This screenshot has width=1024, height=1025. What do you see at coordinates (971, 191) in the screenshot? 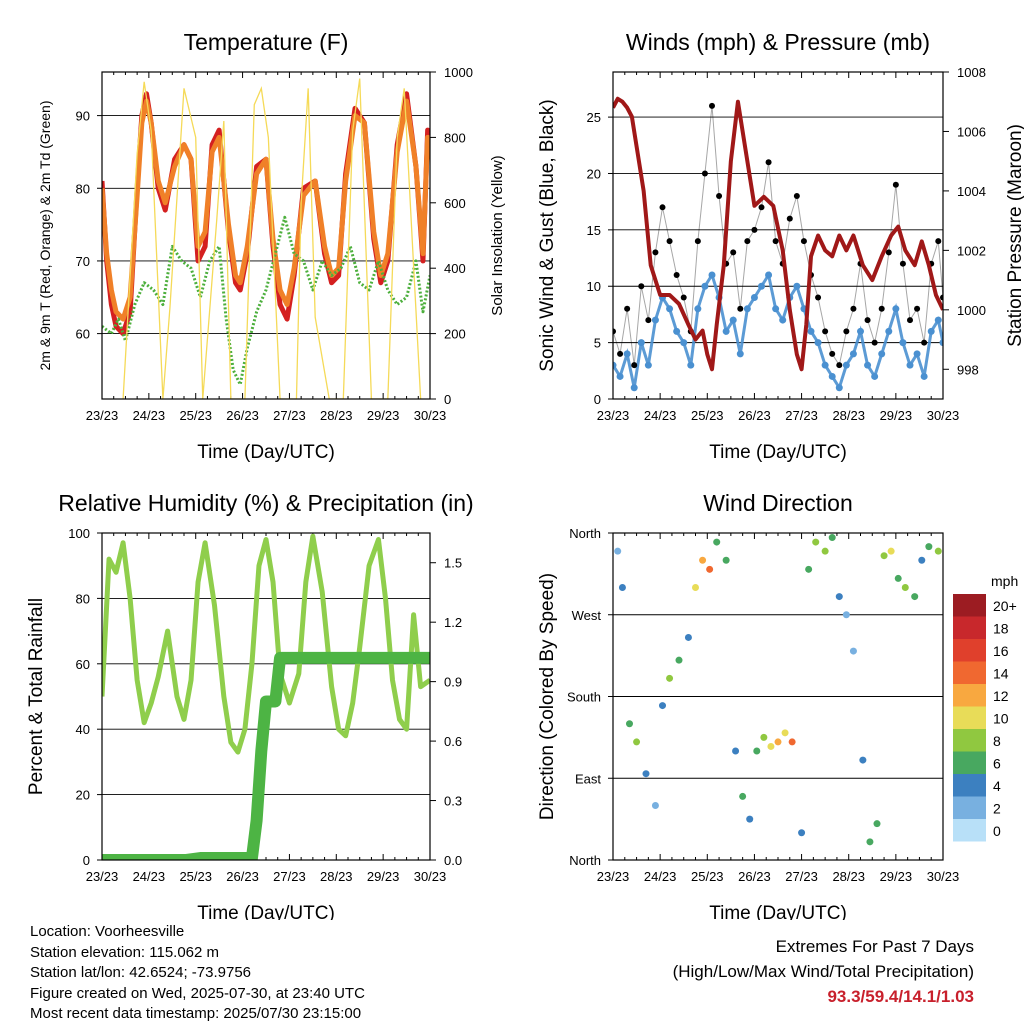
I see `y2-tick-label: 1004` at bounding box center [971, 191].